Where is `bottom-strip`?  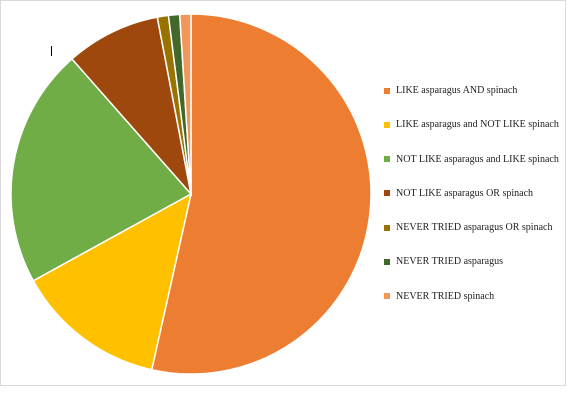 bottom-strip is located at coordinates (283, 393).